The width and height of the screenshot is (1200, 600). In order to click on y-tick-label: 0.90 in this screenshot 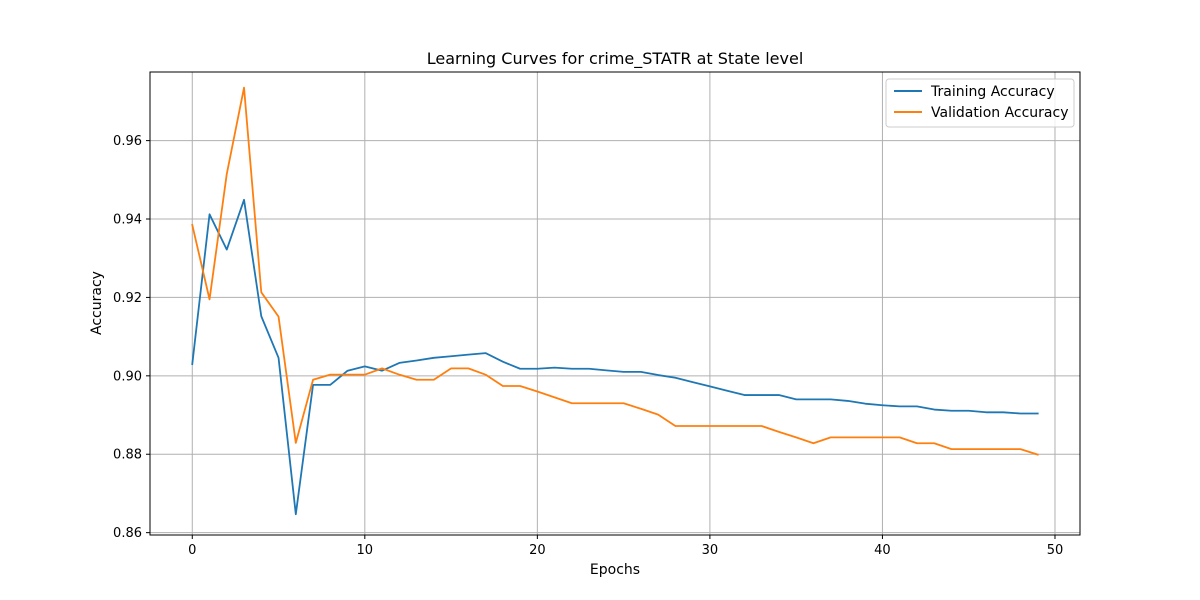, I will do `click(127, 376)`.